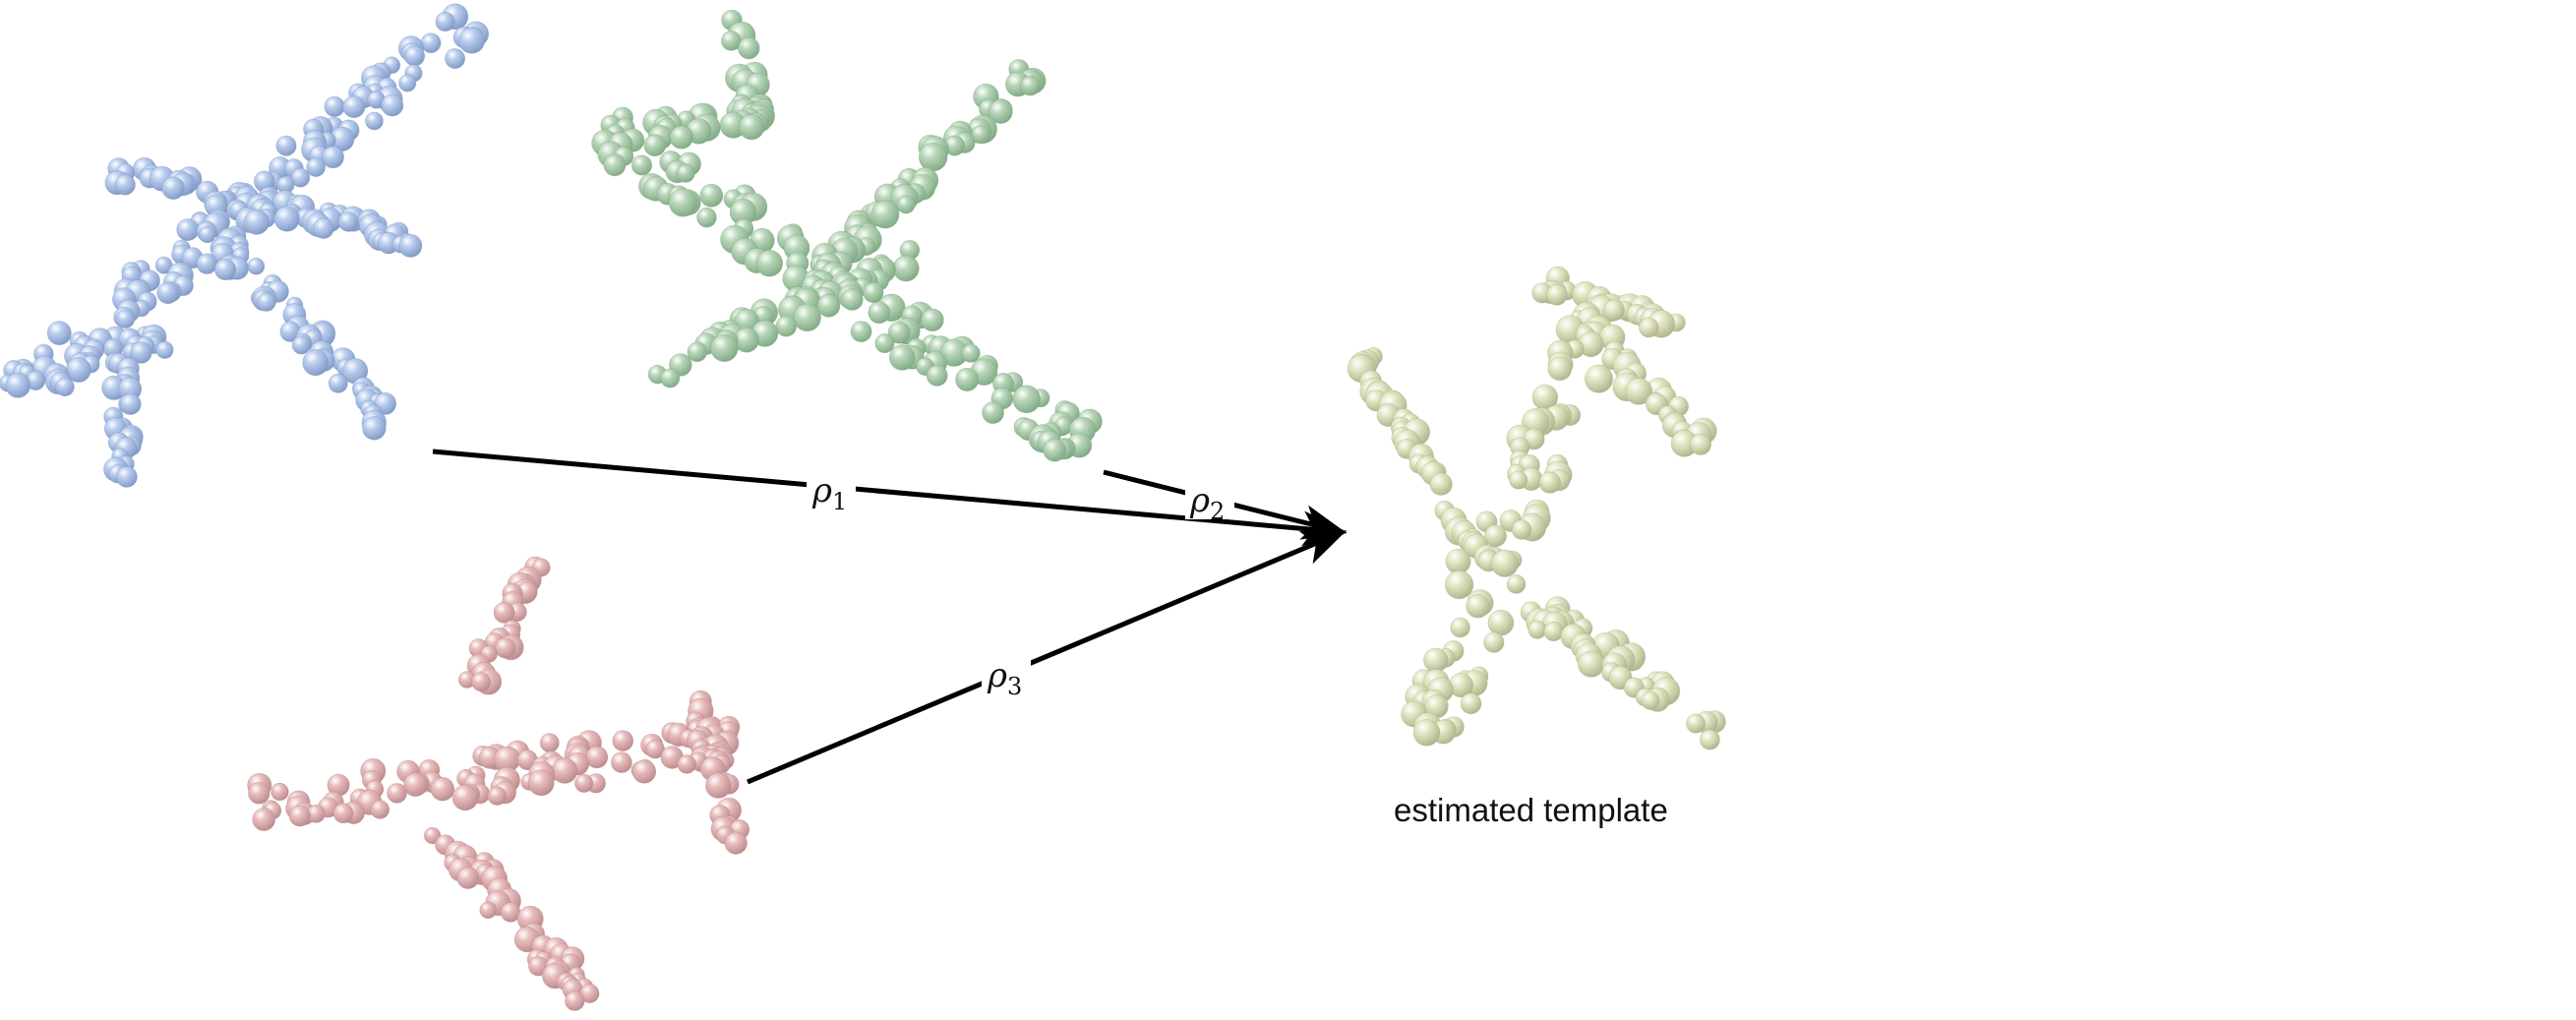 The height and width of the screenshot is (1020, 2576). What do you see at coordinates (245, 245) in the screenshot?
I see `source-airplane-1-icon` at bounding box center [245, 245].